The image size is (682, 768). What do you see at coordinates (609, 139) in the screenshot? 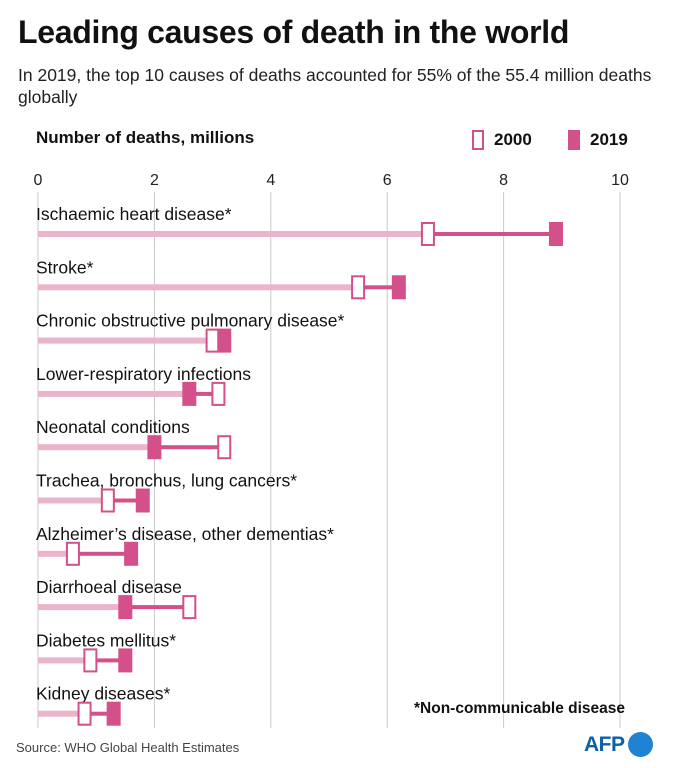
I see `legend-label-2019: 2019` at bounding box center [609, 139].